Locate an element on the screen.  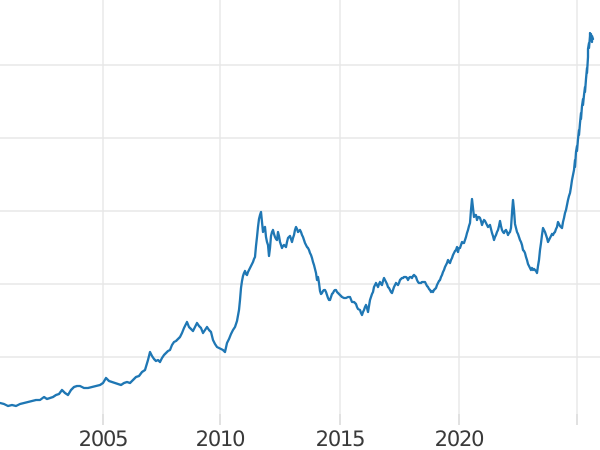
x-tick-label-2015: 2015 is located at coordinates (340, 438).